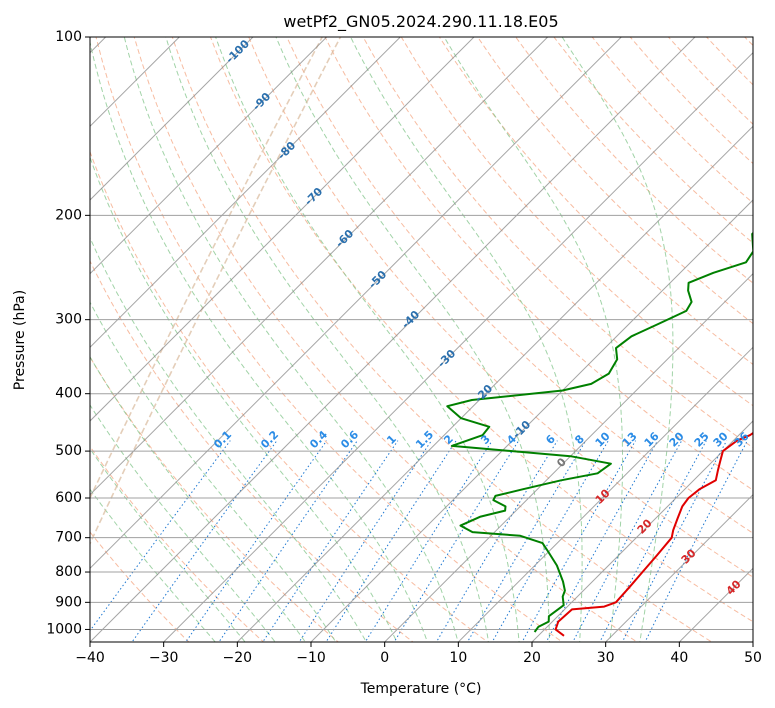 The width and height of the screenshot is (775, 708). Describe the element at coordinates (421, 689) in the screenshot. I see `x-axis-label: Temperature (°C)` at that location.